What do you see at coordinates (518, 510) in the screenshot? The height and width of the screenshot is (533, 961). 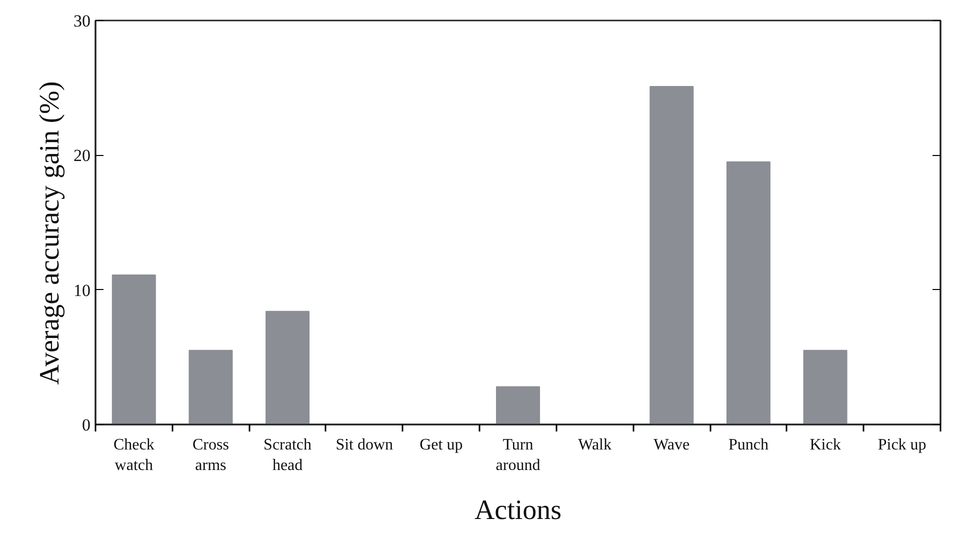 I see `x-axis-title: Actions` at bounding box center [518, 510].